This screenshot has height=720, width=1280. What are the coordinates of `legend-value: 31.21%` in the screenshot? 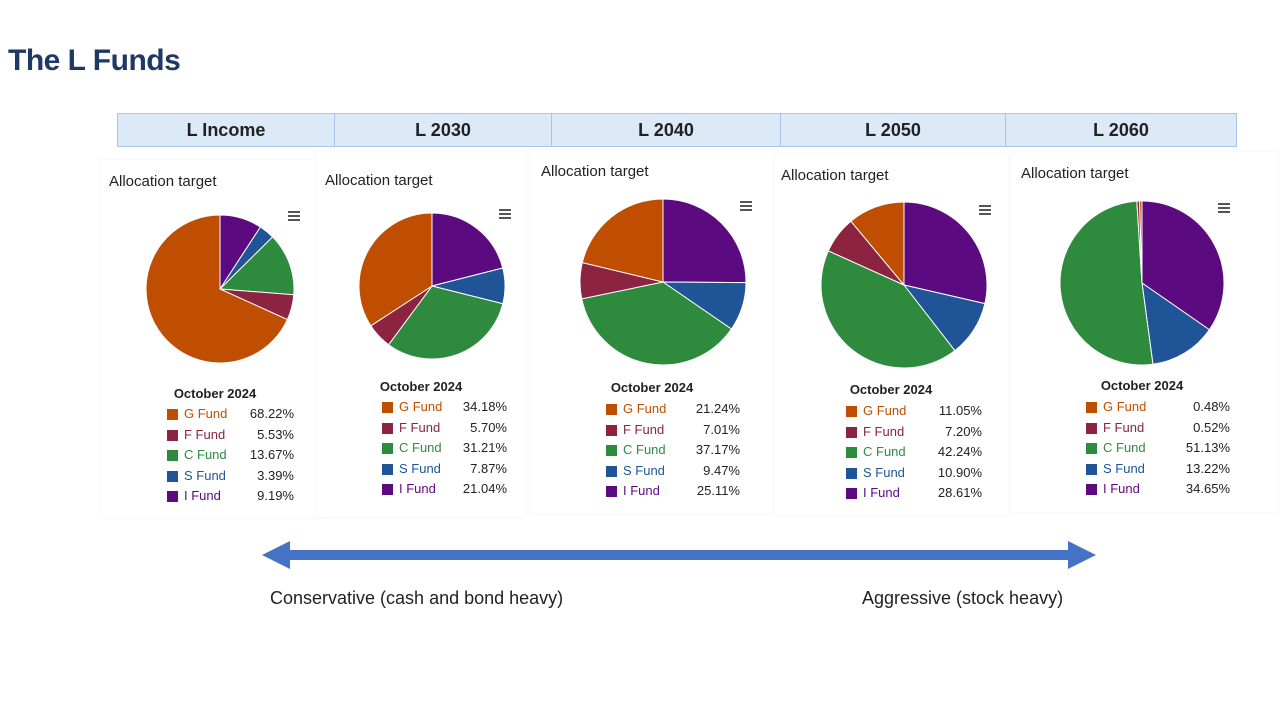 It's located at (484, 447).